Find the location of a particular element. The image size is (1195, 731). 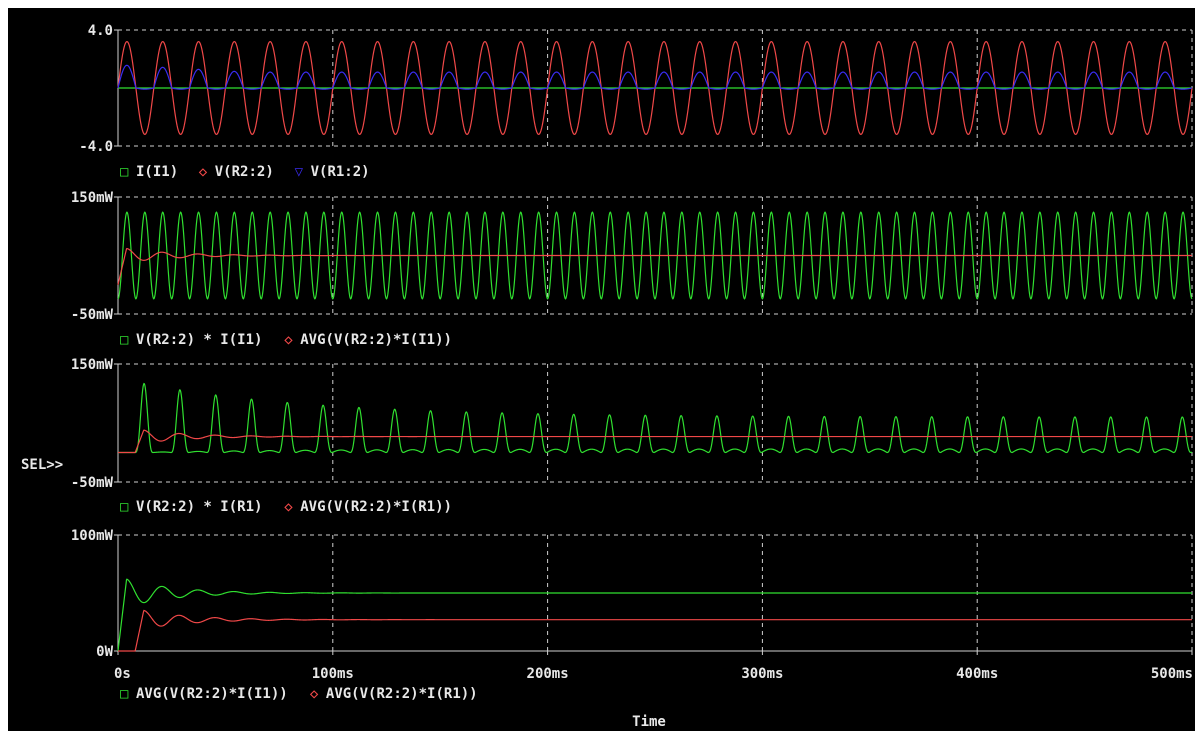

series-v-r1-2- is located at coordinates (655, 77).